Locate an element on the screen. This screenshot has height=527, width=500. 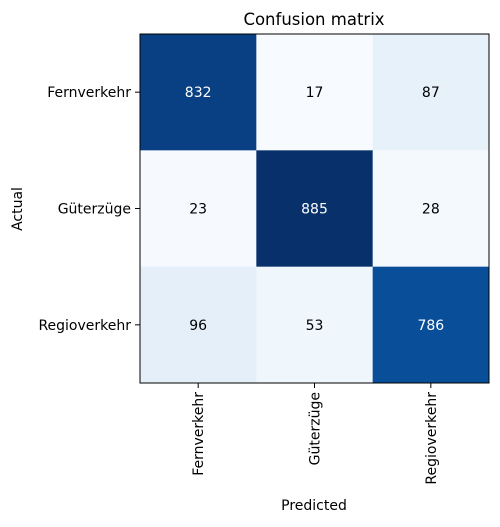
y-tick-label: Regioverkehr is located at coordinates (84, 326).